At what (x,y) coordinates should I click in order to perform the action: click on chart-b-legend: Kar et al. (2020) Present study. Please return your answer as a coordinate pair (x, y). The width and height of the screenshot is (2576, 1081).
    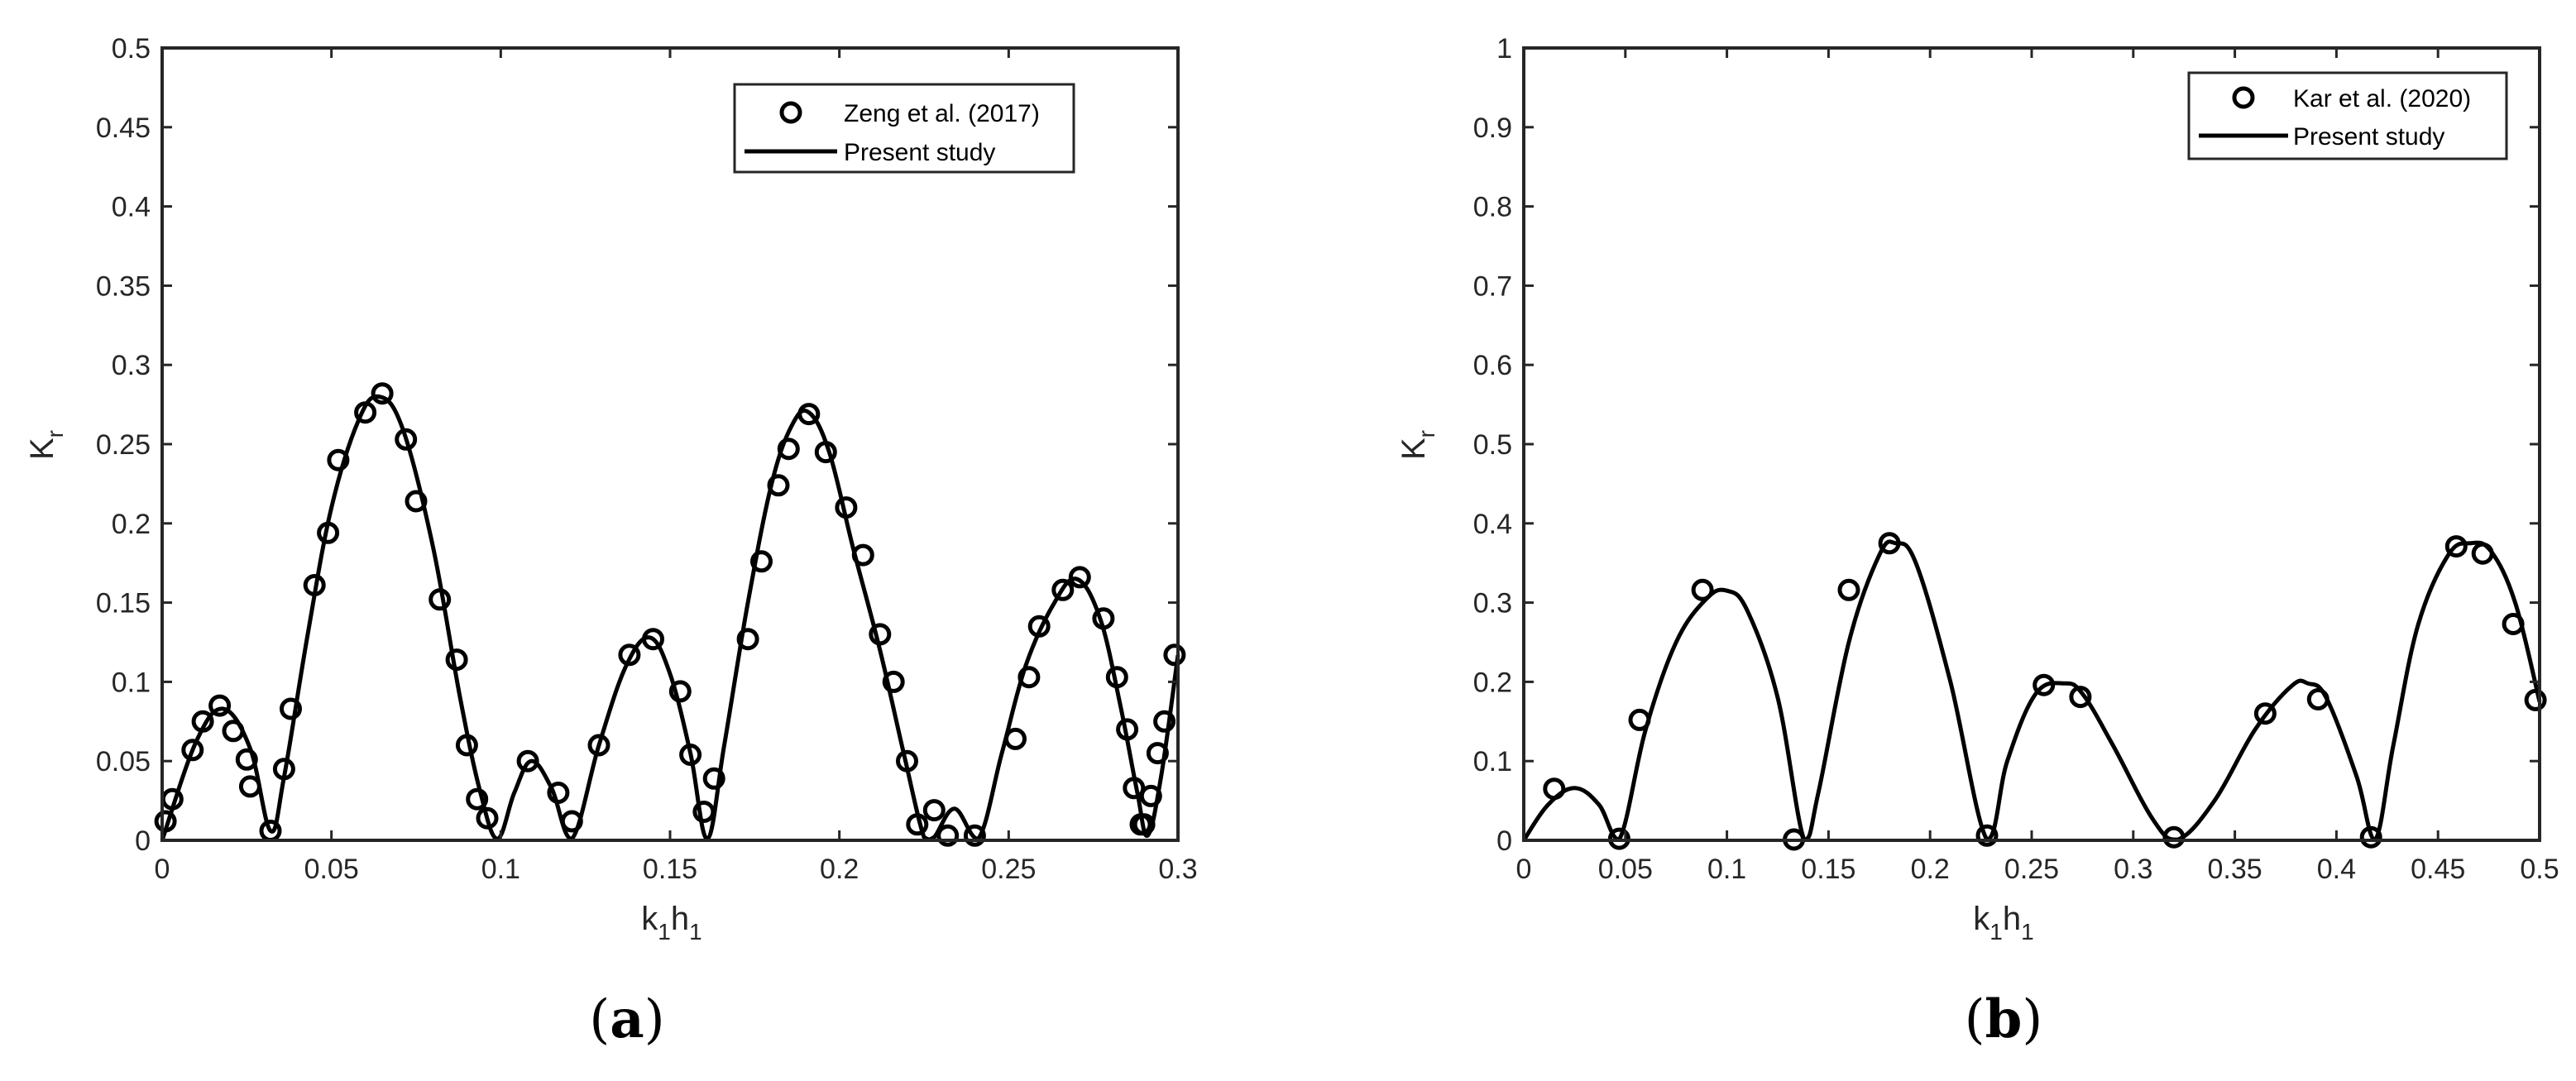
    Looking at the image, I should click on (2347, 115).